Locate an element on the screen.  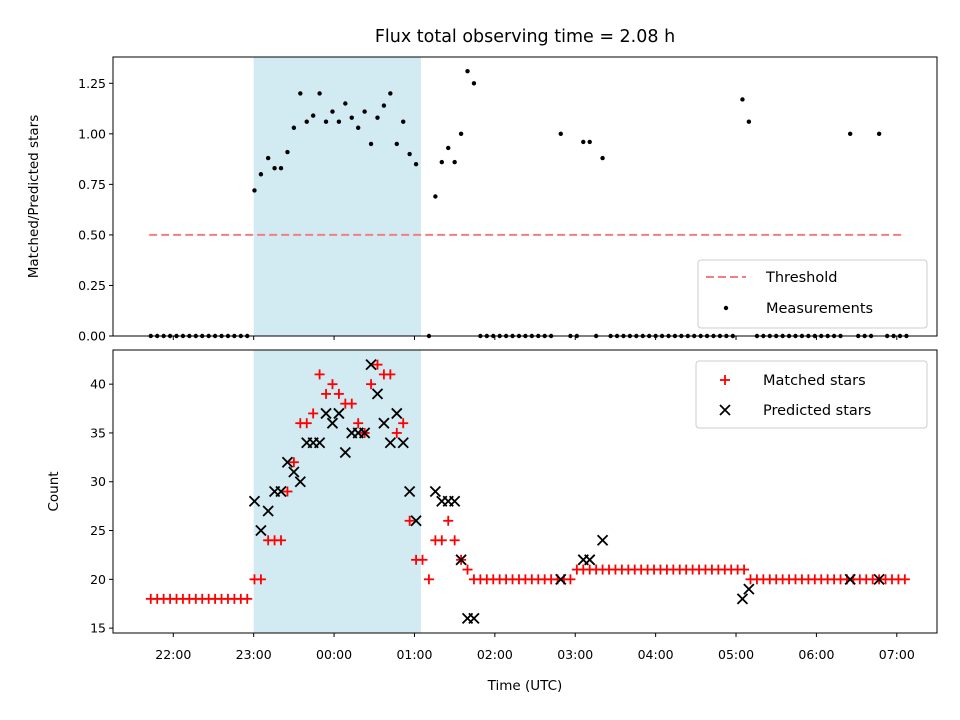
matched-legend-marker is located at coordinates (725, 380).